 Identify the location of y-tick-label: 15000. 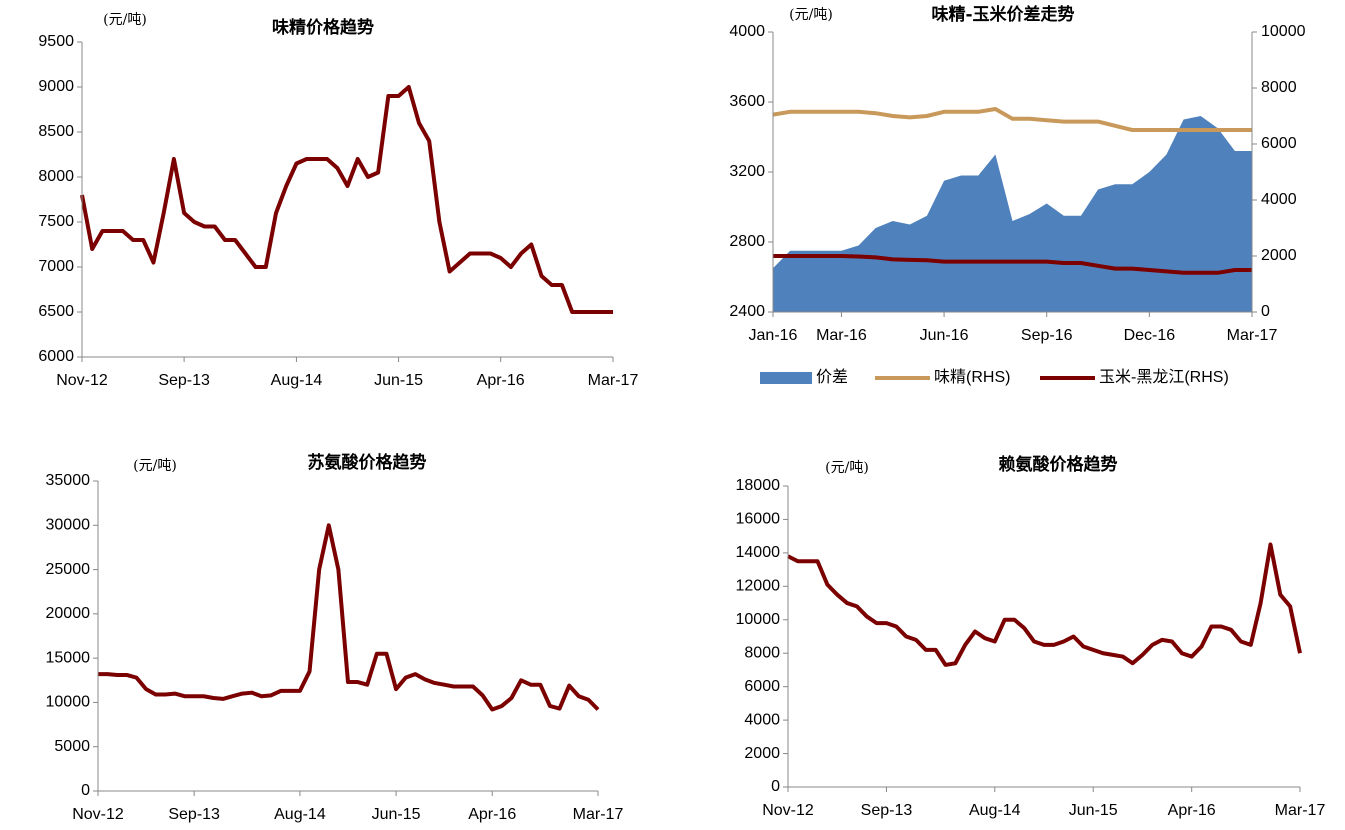
(68, 657).